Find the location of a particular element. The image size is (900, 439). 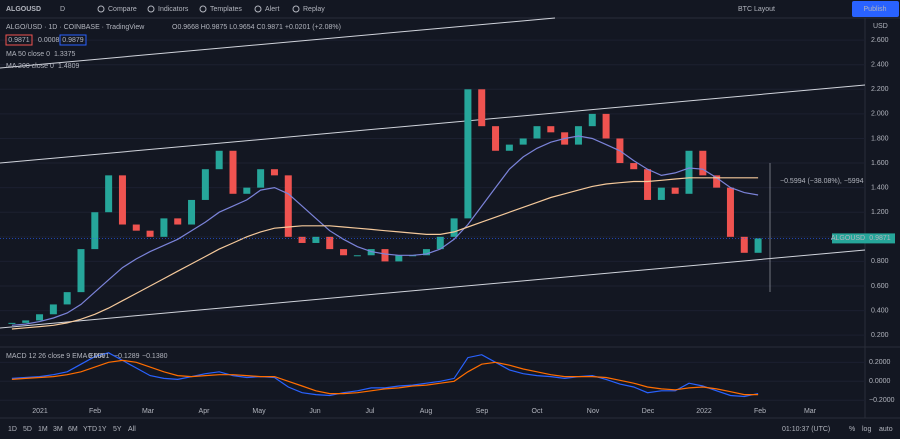

macd-line is located at coordinates (385, 375).